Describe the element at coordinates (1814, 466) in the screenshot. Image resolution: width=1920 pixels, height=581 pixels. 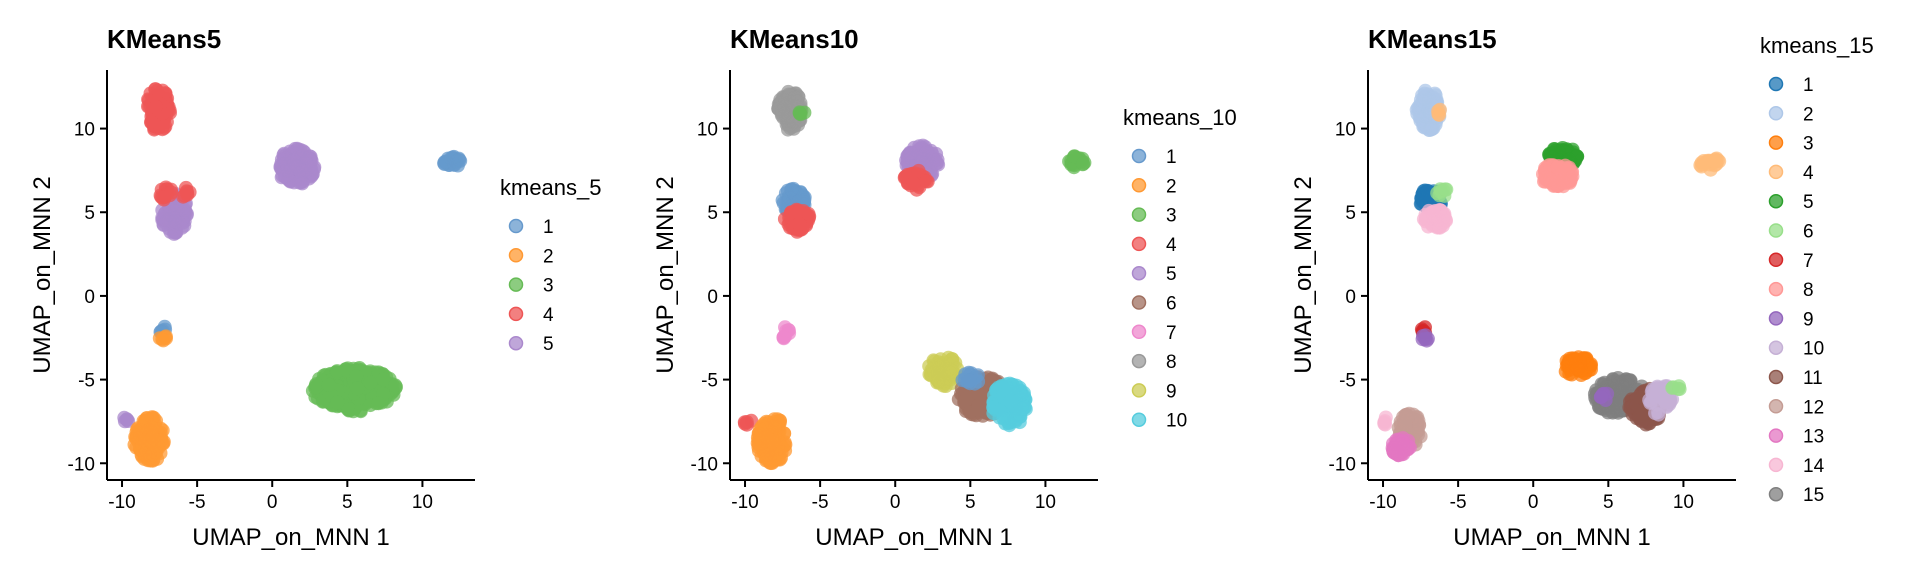
I see `legend-label: 14` at that location.